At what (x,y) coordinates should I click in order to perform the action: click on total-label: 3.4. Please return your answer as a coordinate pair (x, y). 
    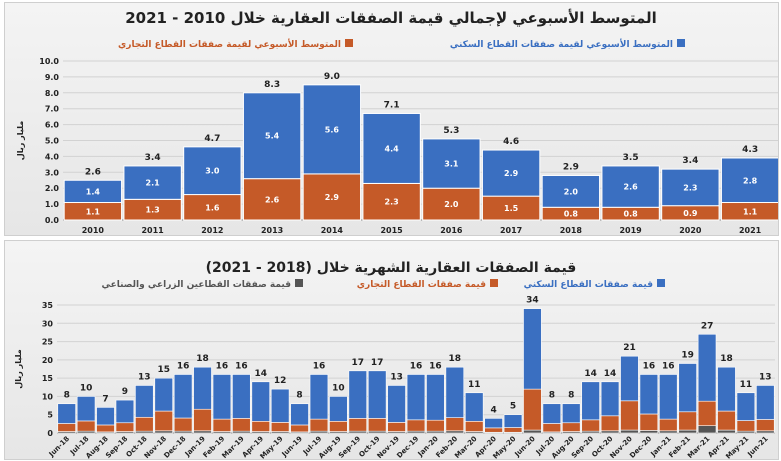
    Looking at the image, I should click on (153, 158).